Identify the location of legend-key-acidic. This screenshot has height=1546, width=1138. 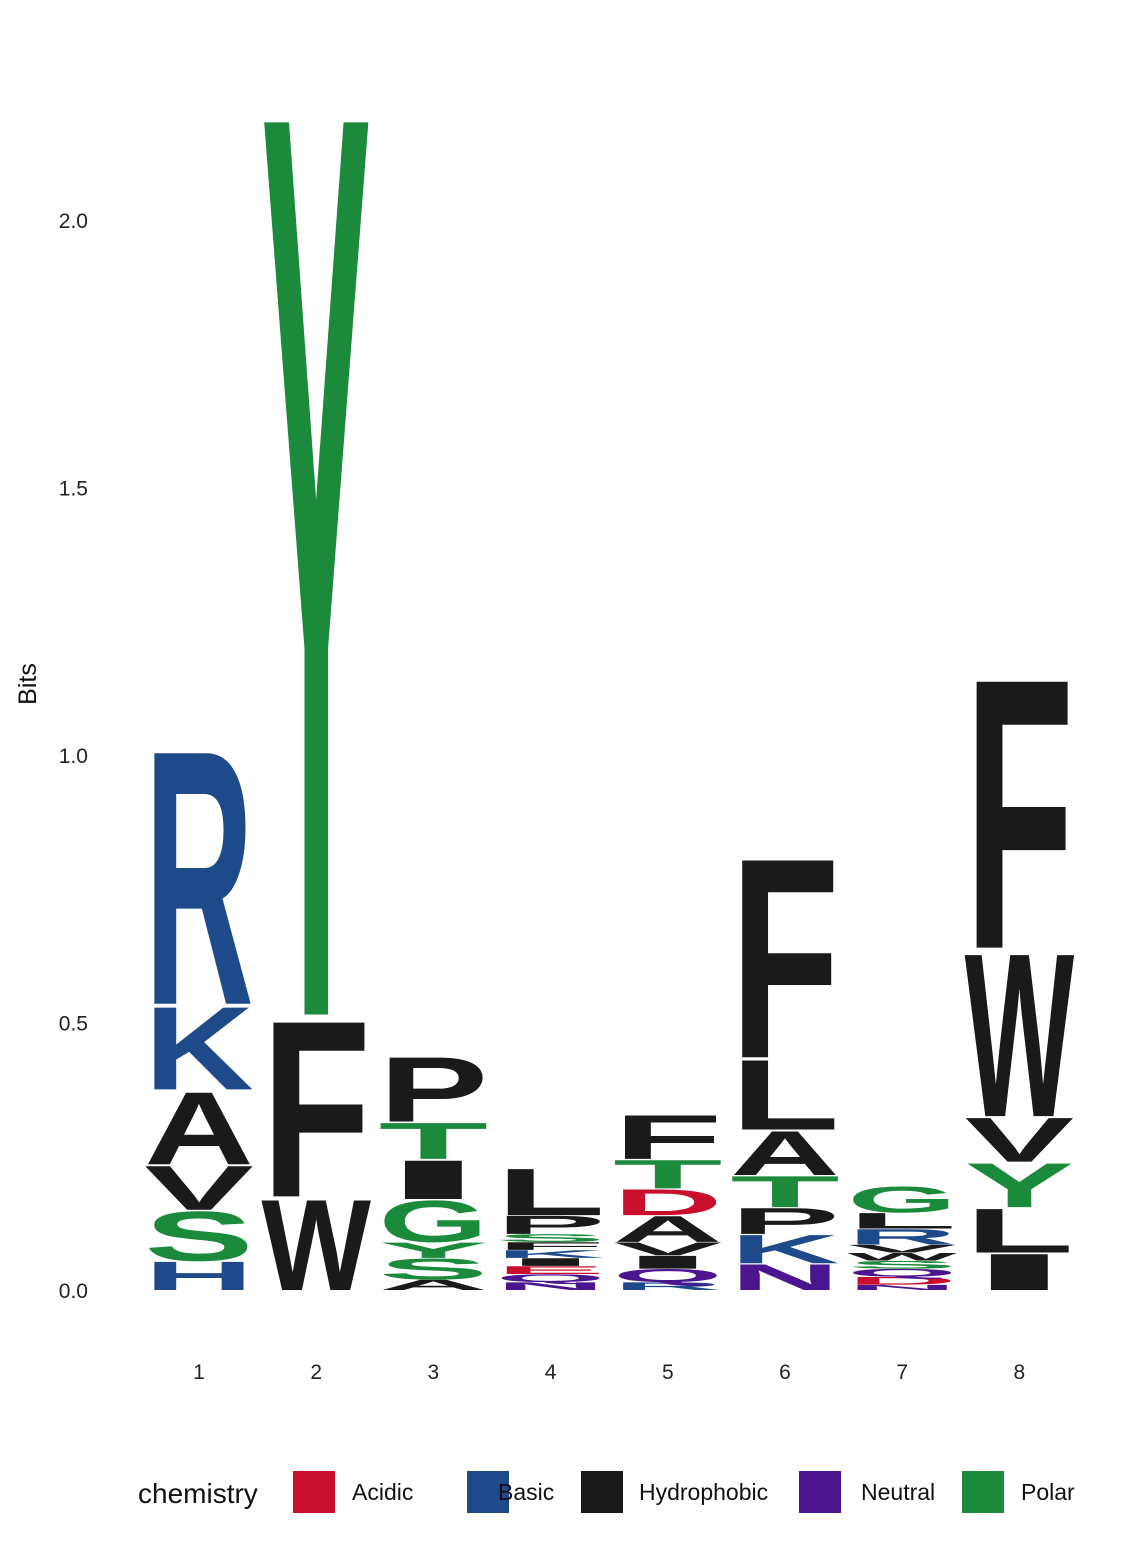
(314, 1492).